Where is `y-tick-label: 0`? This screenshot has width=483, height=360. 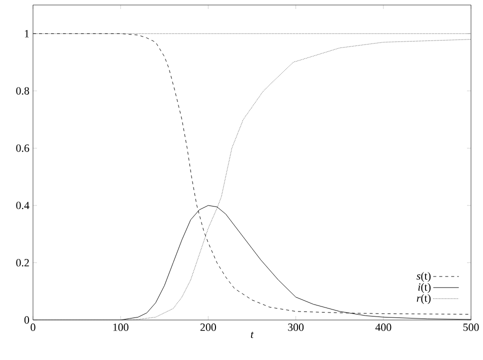 y-tick-label: 0 is located at coordinates (27, 320).